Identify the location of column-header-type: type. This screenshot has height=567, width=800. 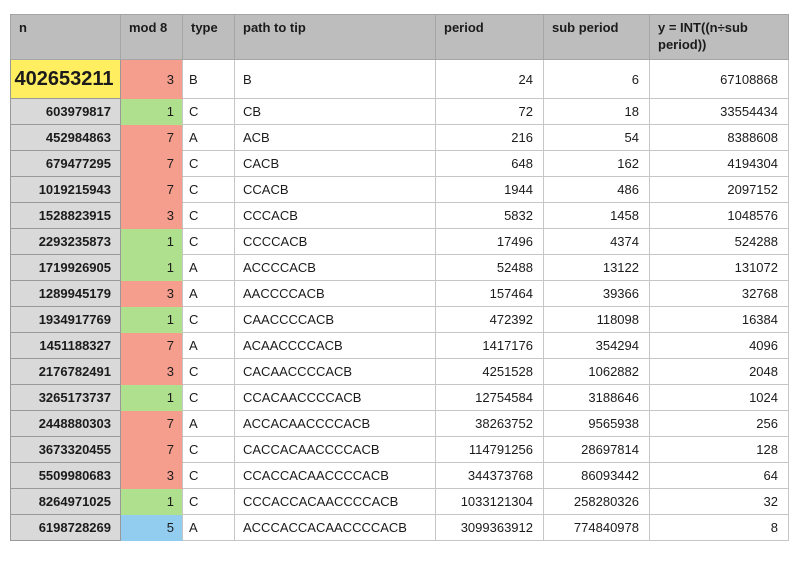
(208, 37).